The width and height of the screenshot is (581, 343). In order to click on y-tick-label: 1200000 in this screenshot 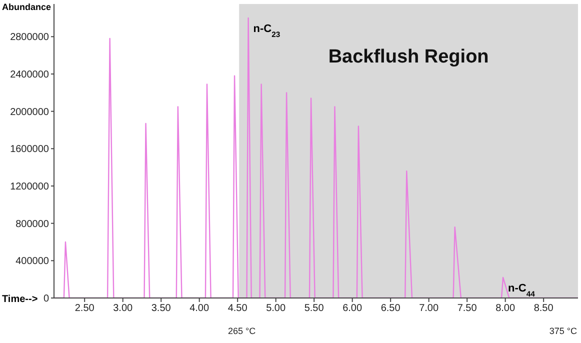, I will do `click(30, 187)`.